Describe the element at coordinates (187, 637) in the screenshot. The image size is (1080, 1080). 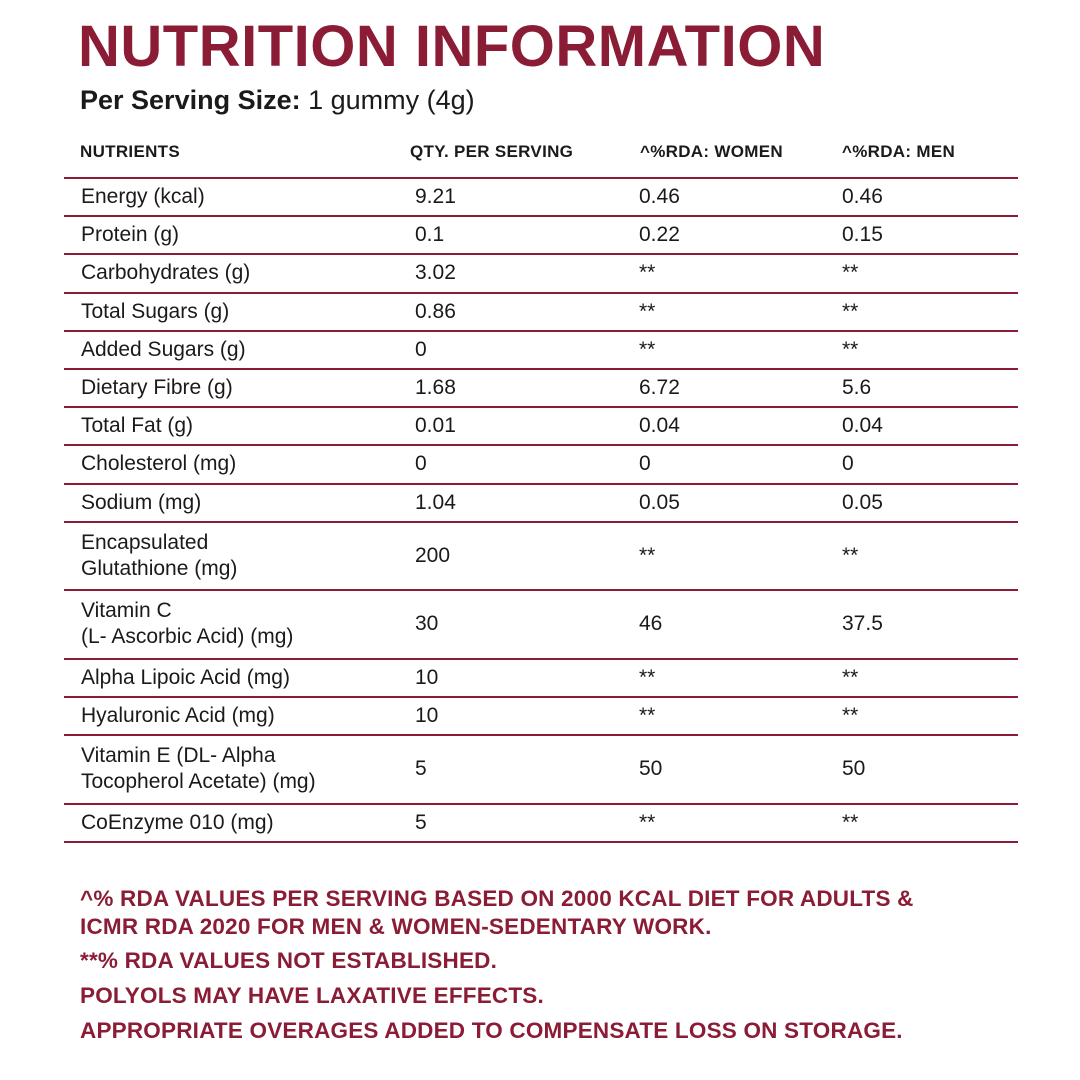
I see `nutrient-name-line: (L- Ascorbic Acid) (mg)` at that location.